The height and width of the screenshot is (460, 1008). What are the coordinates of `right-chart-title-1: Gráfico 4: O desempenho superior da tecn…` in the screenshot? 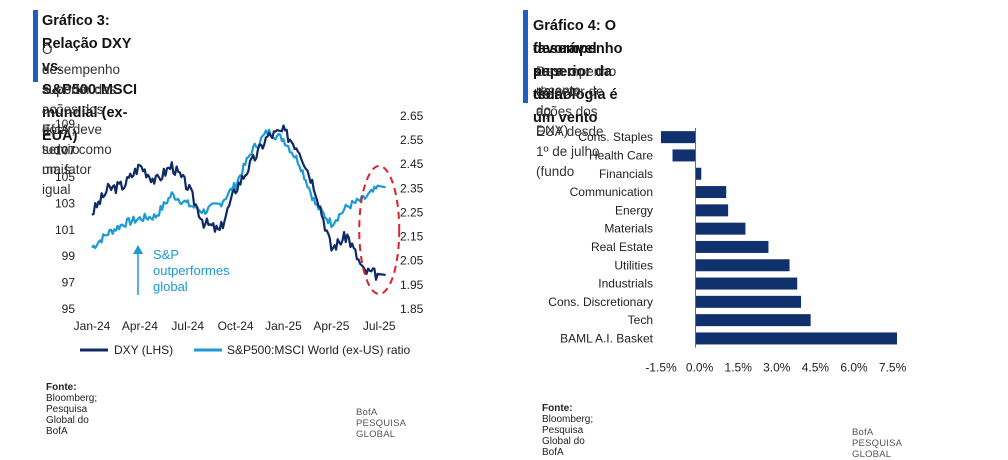 It's located at (578, 72).